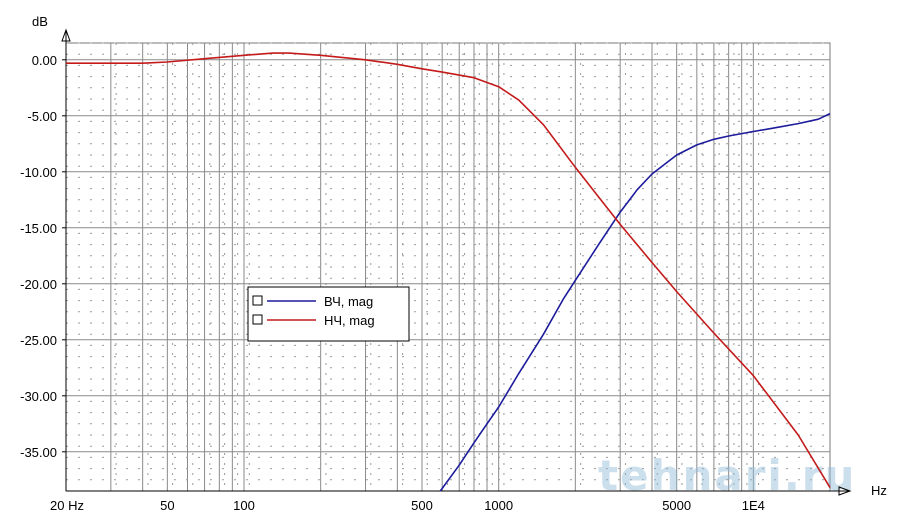  Describe the element at coordinates (349, 320) in the screenshot. I see `legend-label-1: НЧ, mag` at that location.